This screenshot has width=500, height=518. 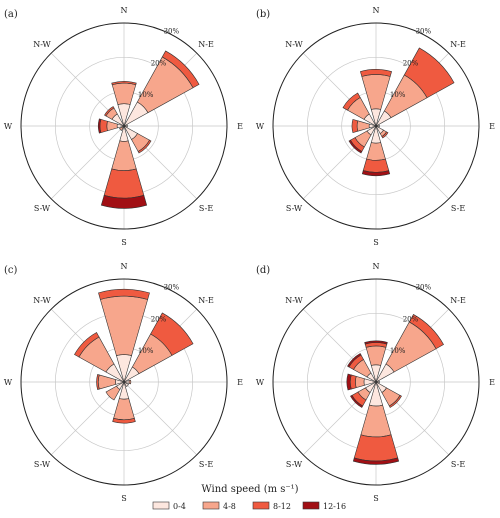 I want to click on panel-label: (b), so click(x=263, y=14).